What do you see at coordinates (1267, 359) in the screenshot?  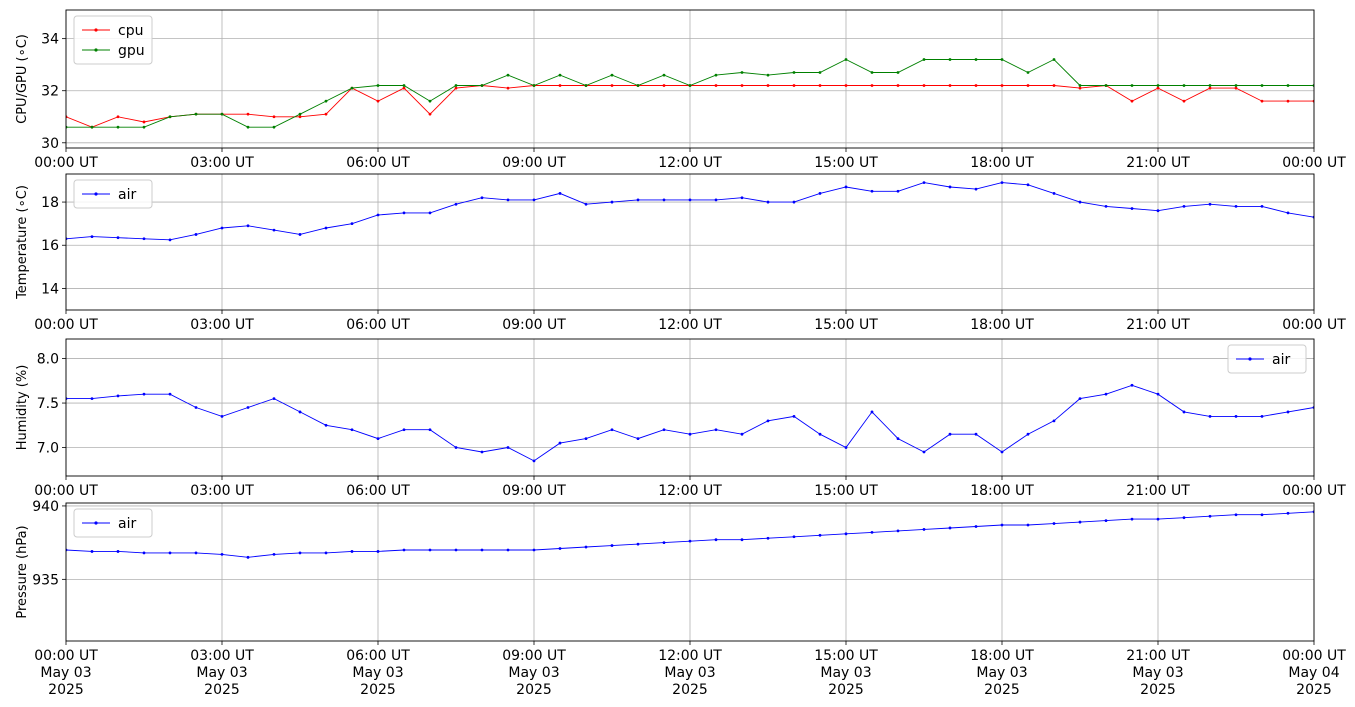 I see `legend: air` at bounding box center [1267, 359].